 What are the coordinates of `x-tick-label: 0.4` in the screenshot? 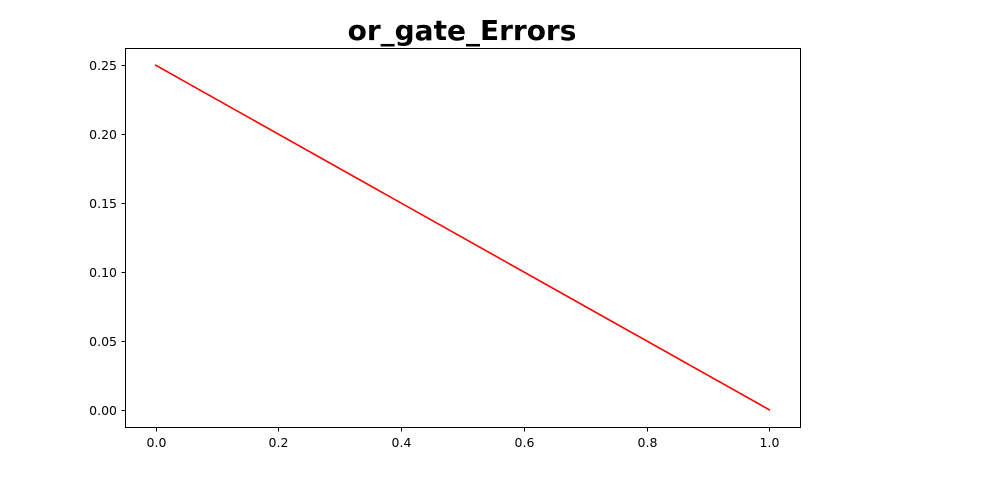 It's located at (402, 442).